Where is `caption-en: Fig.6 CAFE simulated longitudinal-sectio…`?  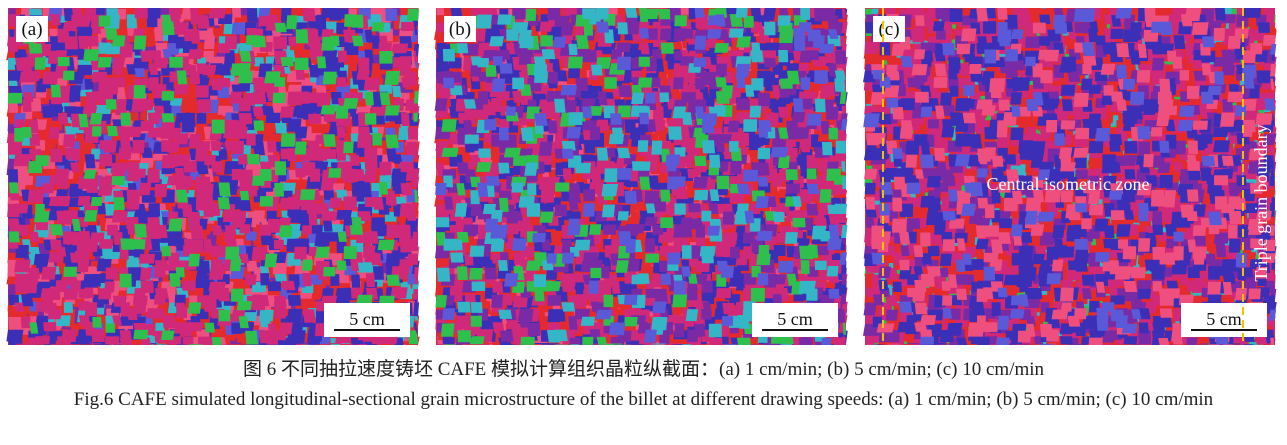
caption-en: Fig.6 CAFE simulated longitudinal-sectio… is located at coordinates (643, 399).